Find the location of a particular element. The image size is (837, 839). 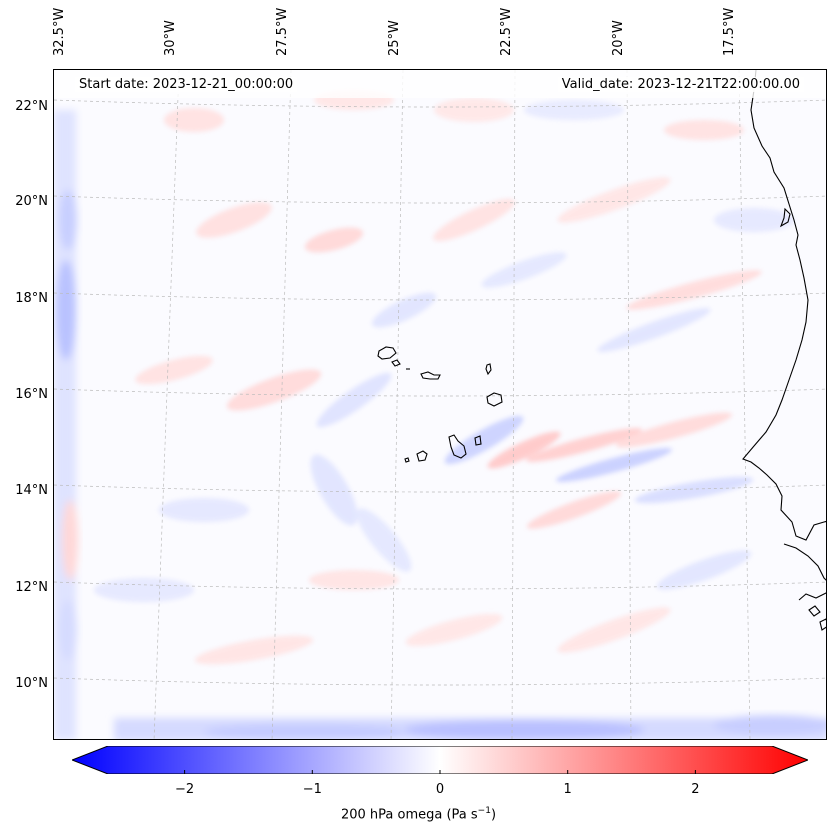

lon-label-27-5w: 27.5°W is located at coordinates (282, 31).